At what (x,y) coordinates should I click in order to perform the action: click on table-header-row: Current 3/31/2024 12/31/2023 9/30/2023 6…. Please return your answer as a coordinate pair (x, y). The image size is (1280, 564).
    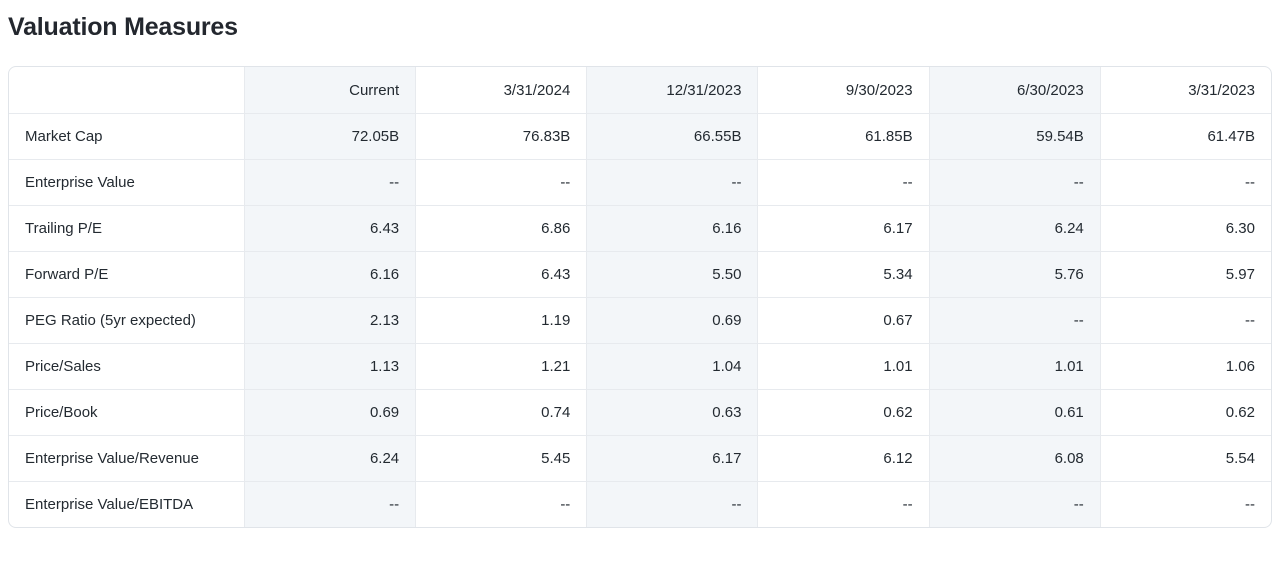
    Looking at the image, I should click on (640, 90).